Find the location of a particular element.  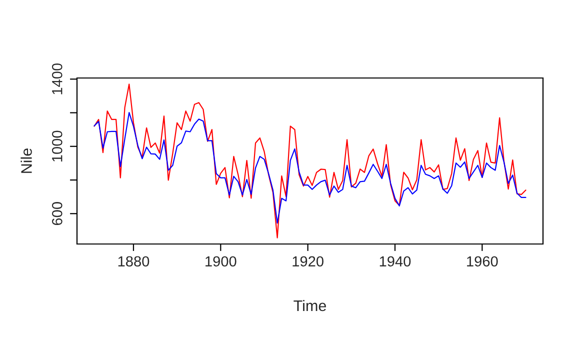

x-tick-label: 1900 is located at coordinates (221, 261).